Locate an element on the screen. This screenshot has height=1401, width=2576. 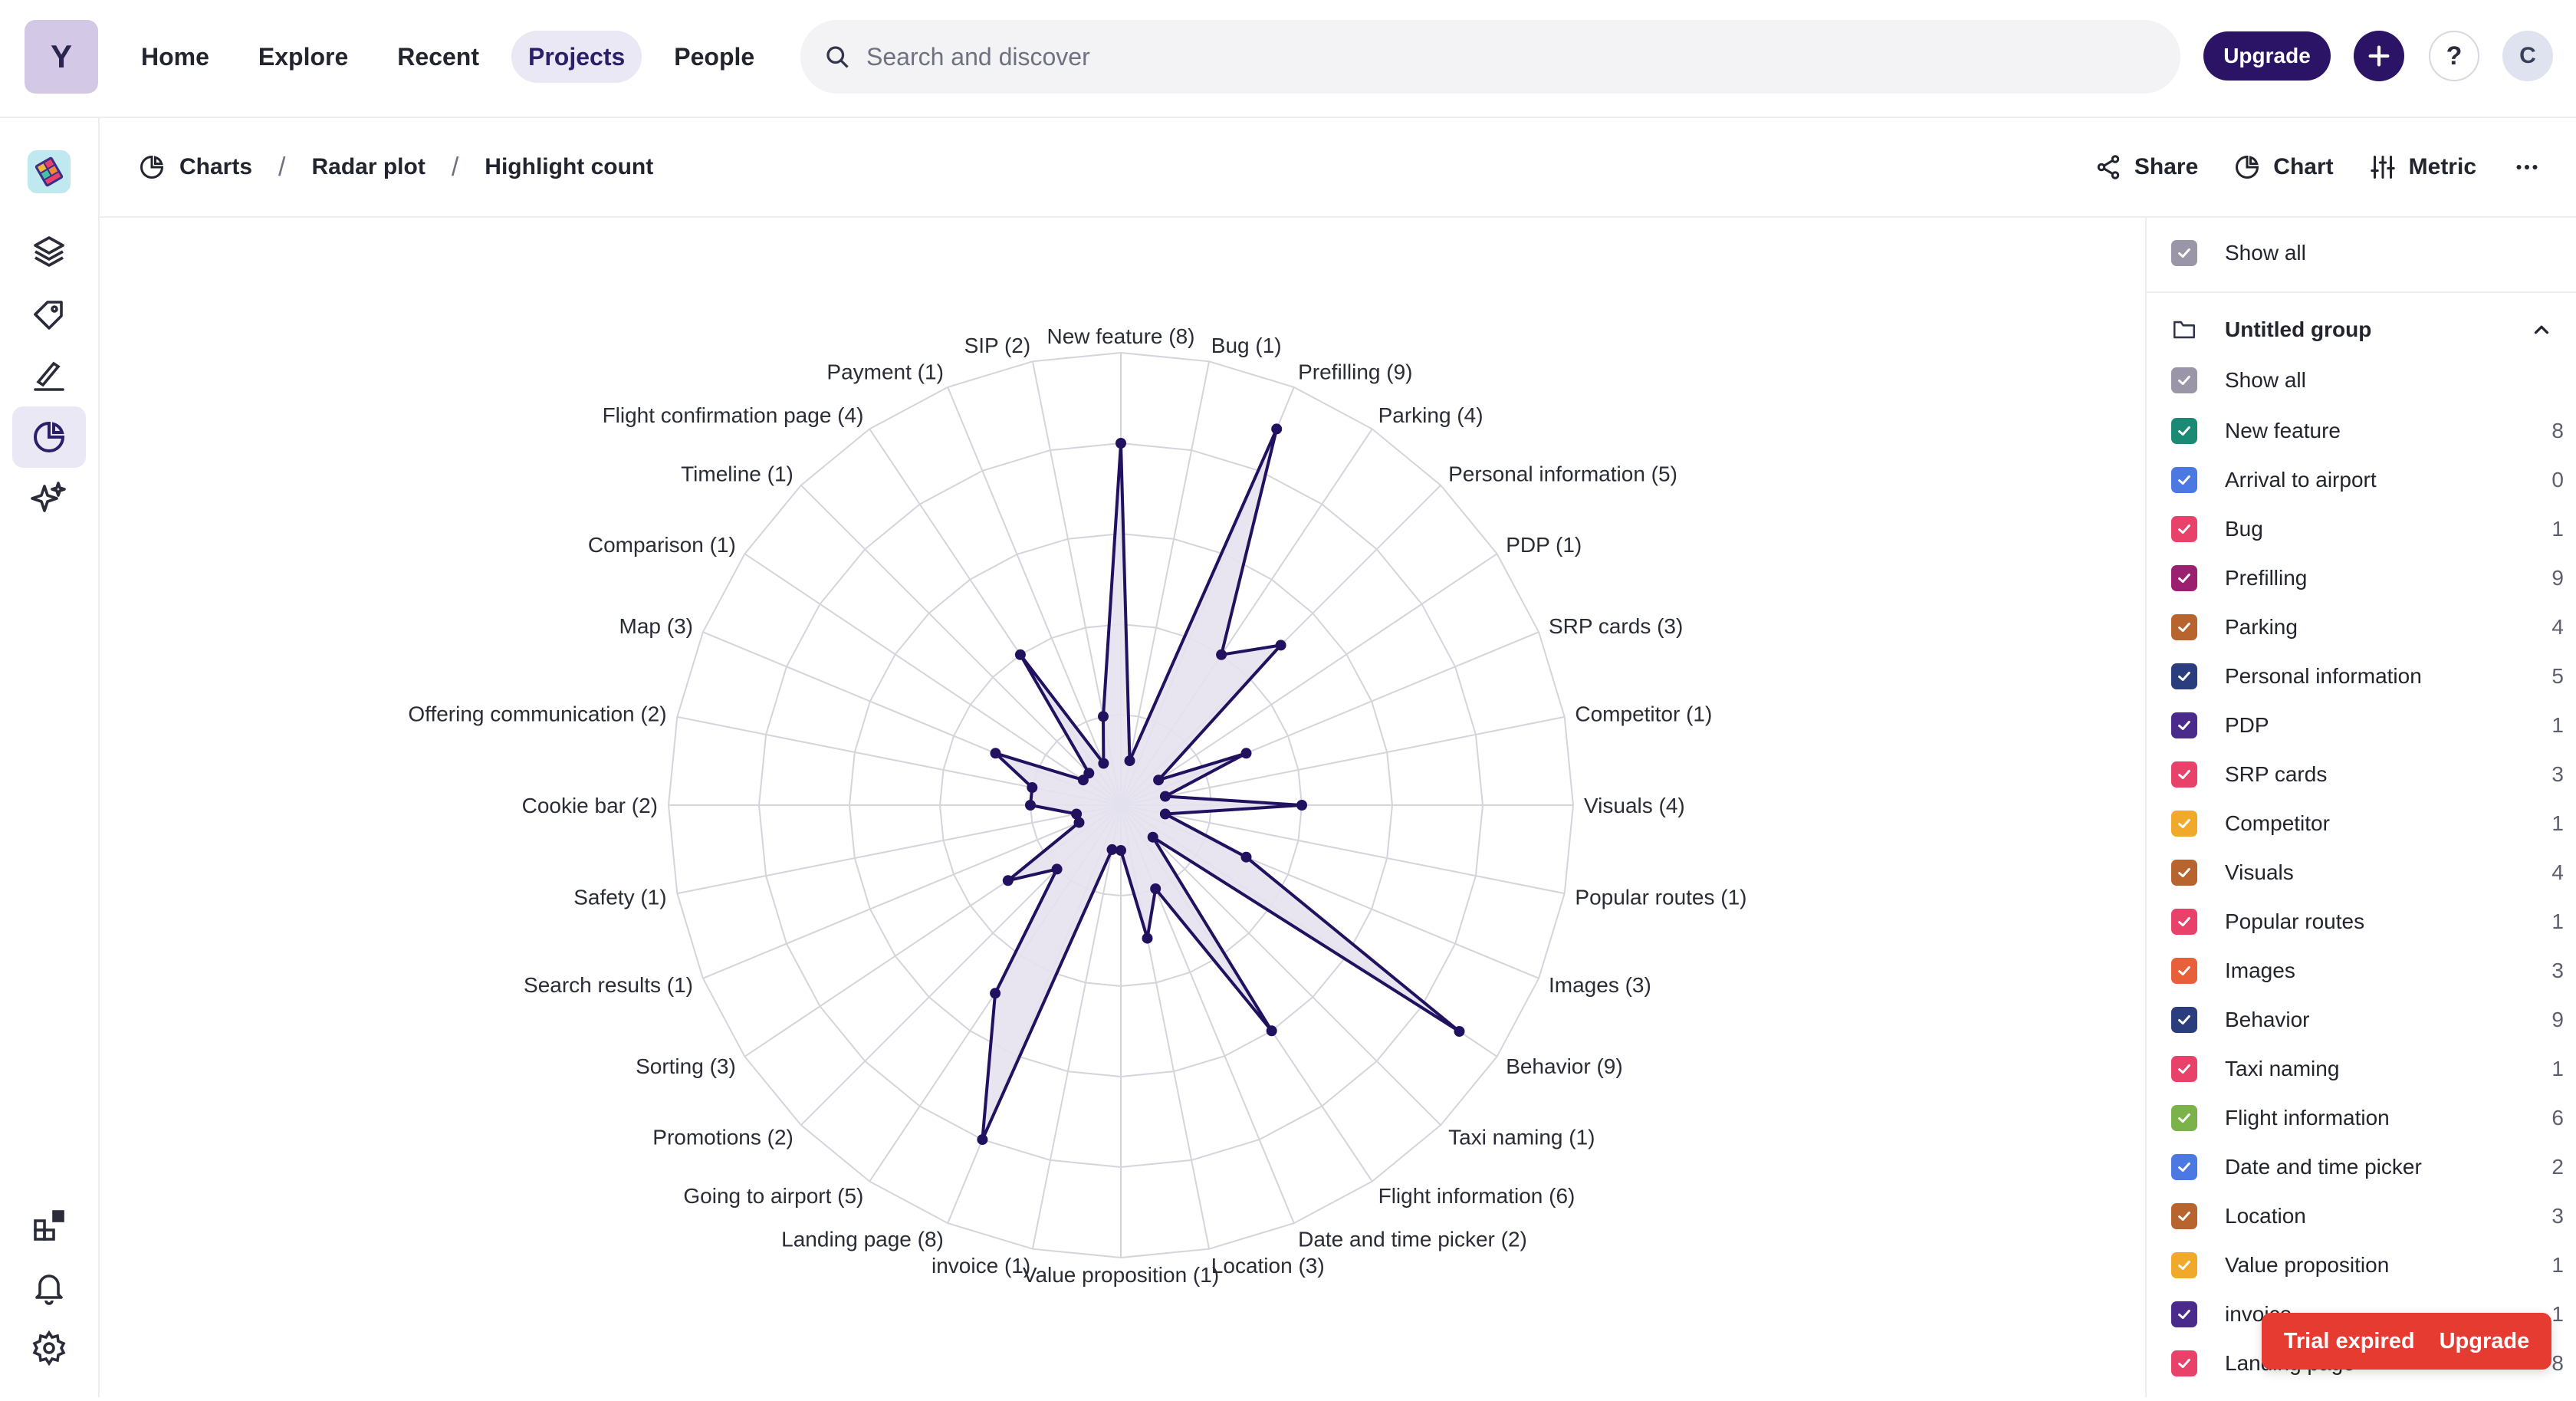
create-button is located at coordinates (2379, 56).